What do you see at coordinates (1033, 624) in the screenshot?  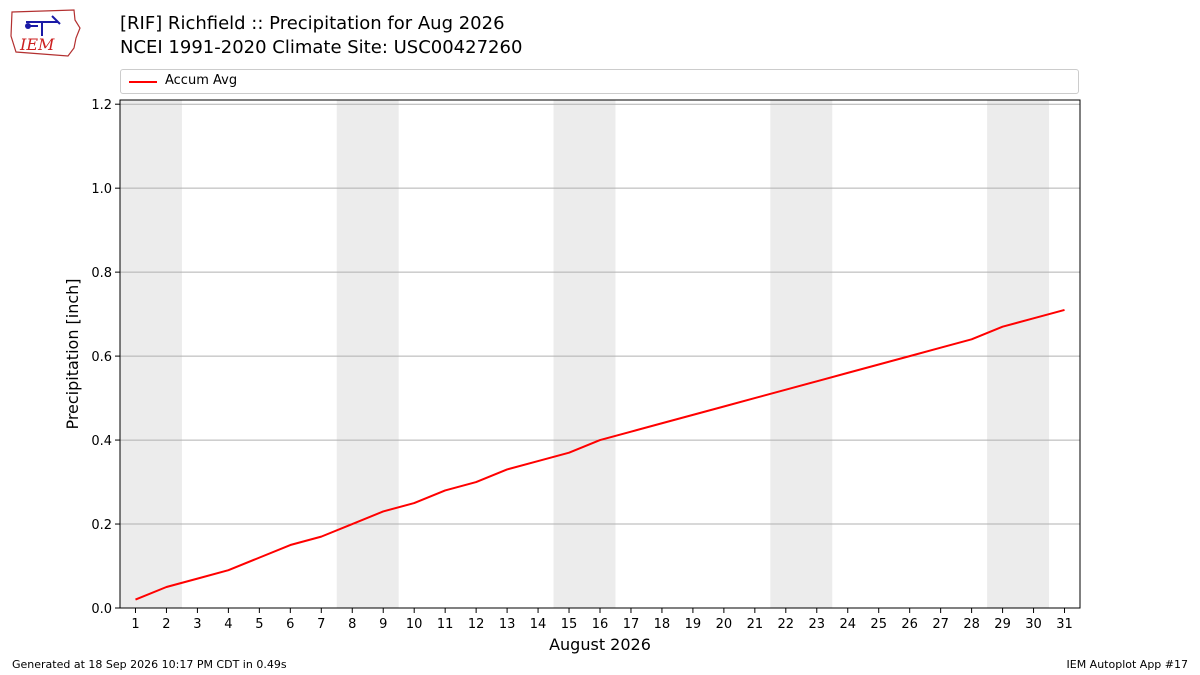 I see `x-tick-label: 30` at bounding box center [1033, 624].